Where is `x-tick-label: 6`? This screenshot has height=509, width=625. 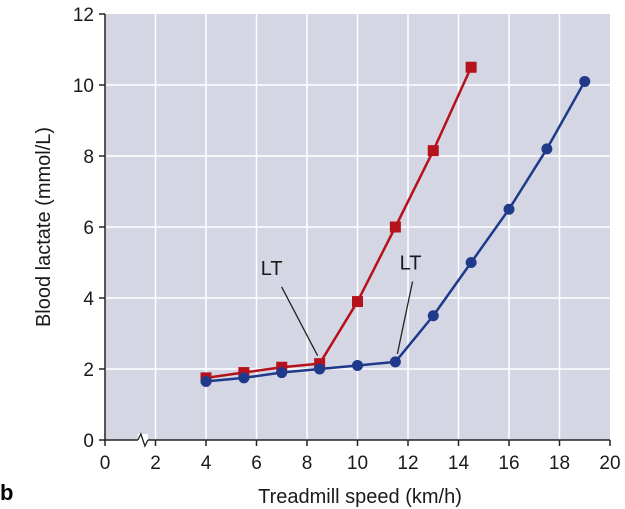
x-tick-label: 6 is located at coordinates (256, 463).